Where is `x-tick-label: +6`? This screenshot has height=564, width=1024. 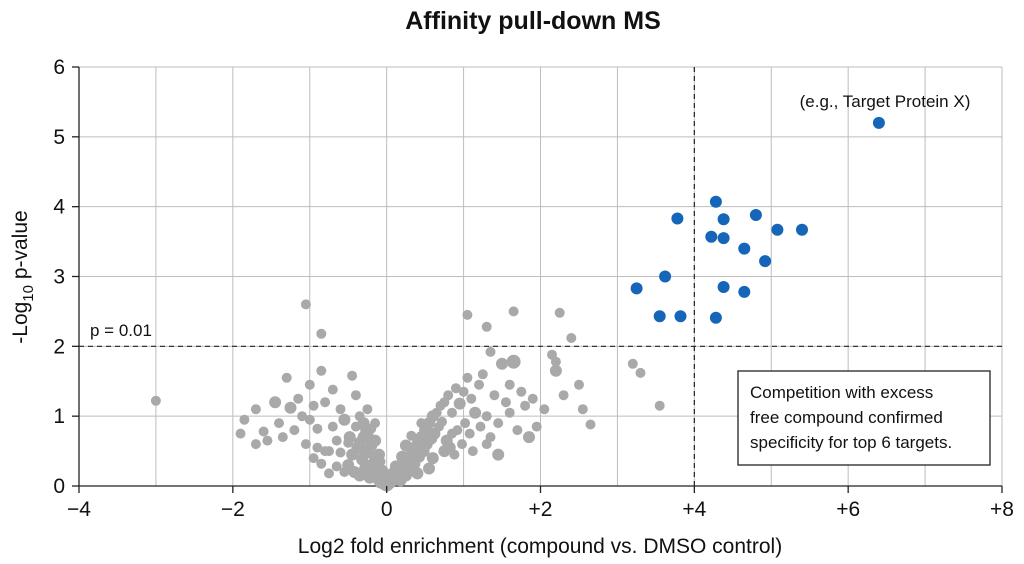
x-tick-label: +6 is located at coordinates (848, 509).